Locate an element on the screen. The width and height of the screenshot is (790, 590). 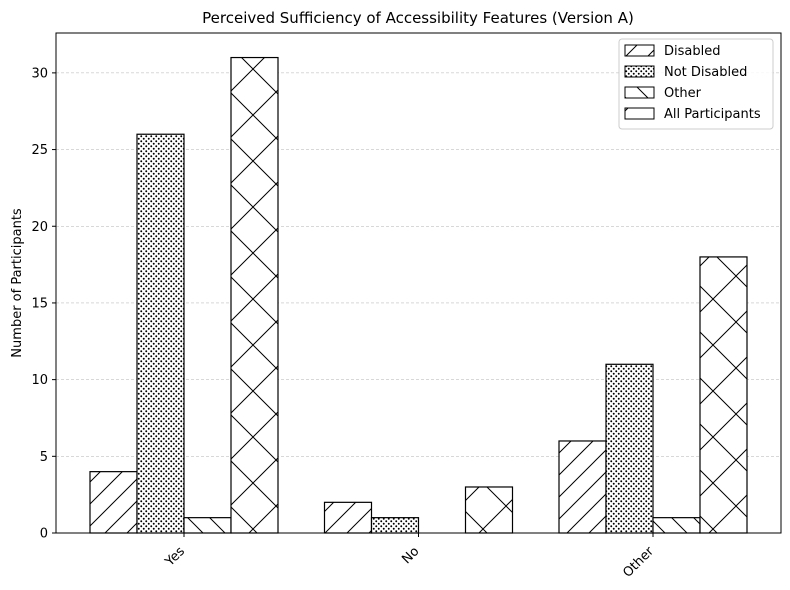
x-tick-label-no: No is located at coordinates (410, 555).